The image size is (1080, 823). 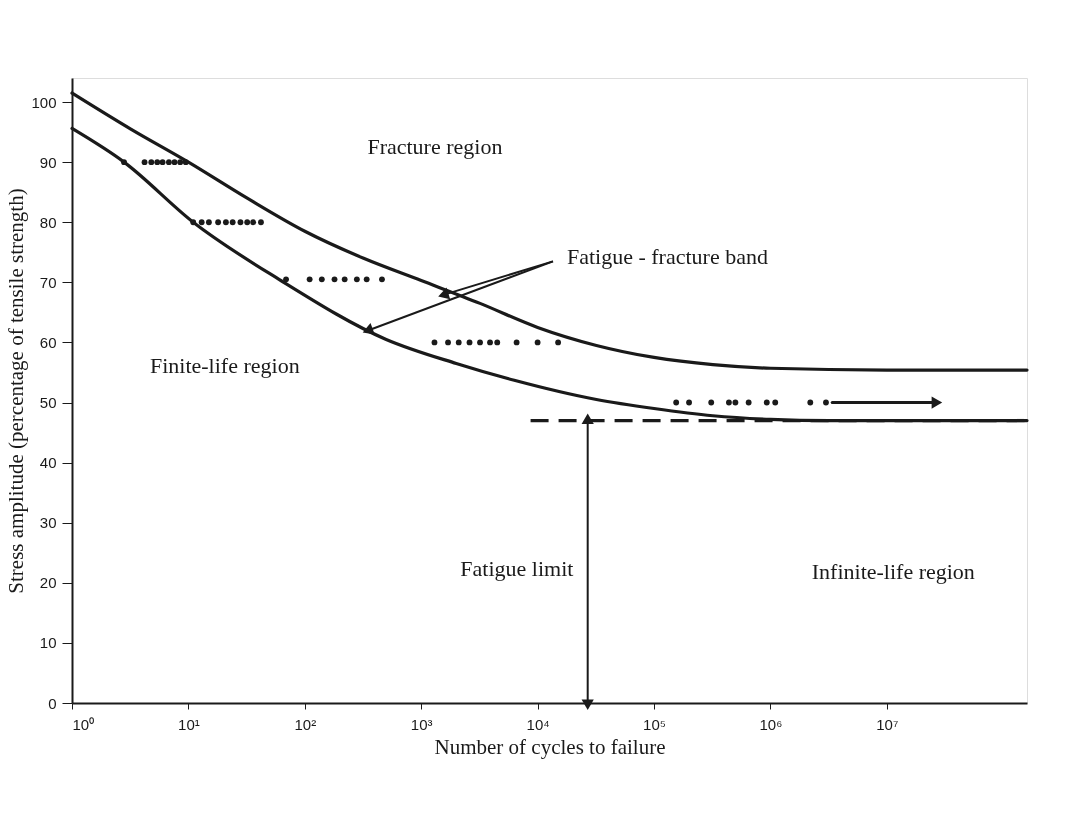 I want to click on x-tick-label: 10⁶, so click(x=771, y=724).